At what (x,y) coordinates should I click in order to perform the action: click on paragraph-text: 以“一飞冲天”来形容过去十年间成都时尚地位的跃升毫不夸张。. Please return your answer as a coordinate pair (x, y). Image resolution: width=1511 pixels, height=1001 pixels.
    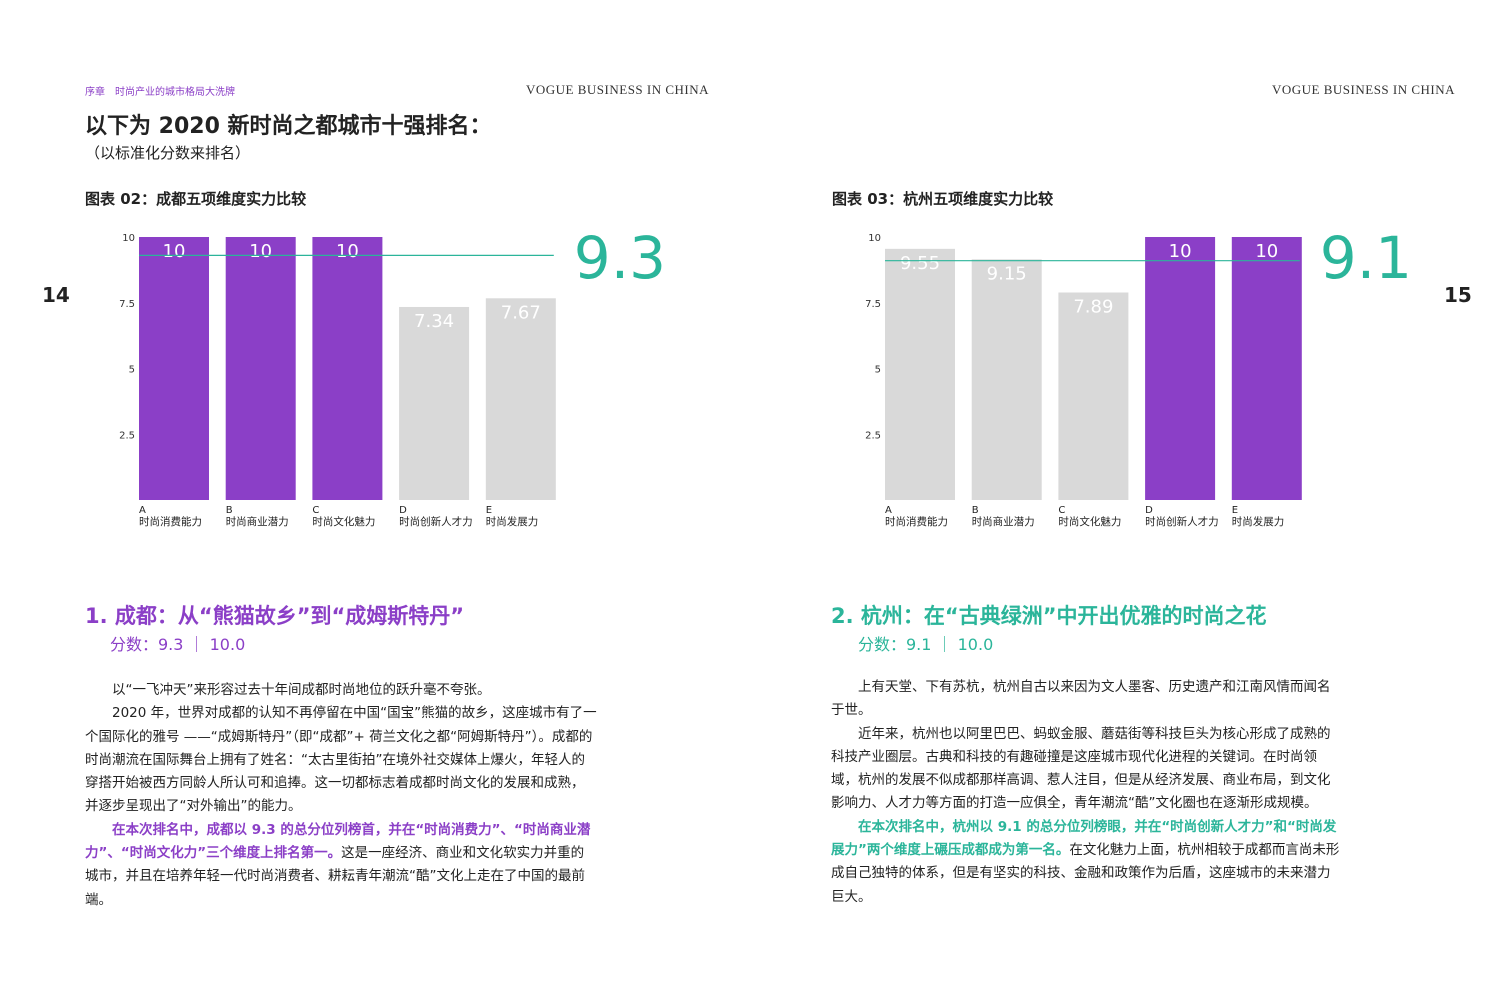
    Looking at the image, I should click on (301, 690).